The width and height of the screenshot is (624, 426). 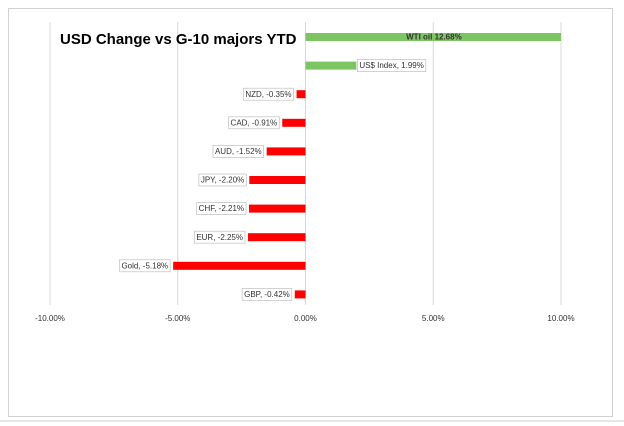 I want to click on data-label: NZD, -0.35%, so click(x=268, y=94).